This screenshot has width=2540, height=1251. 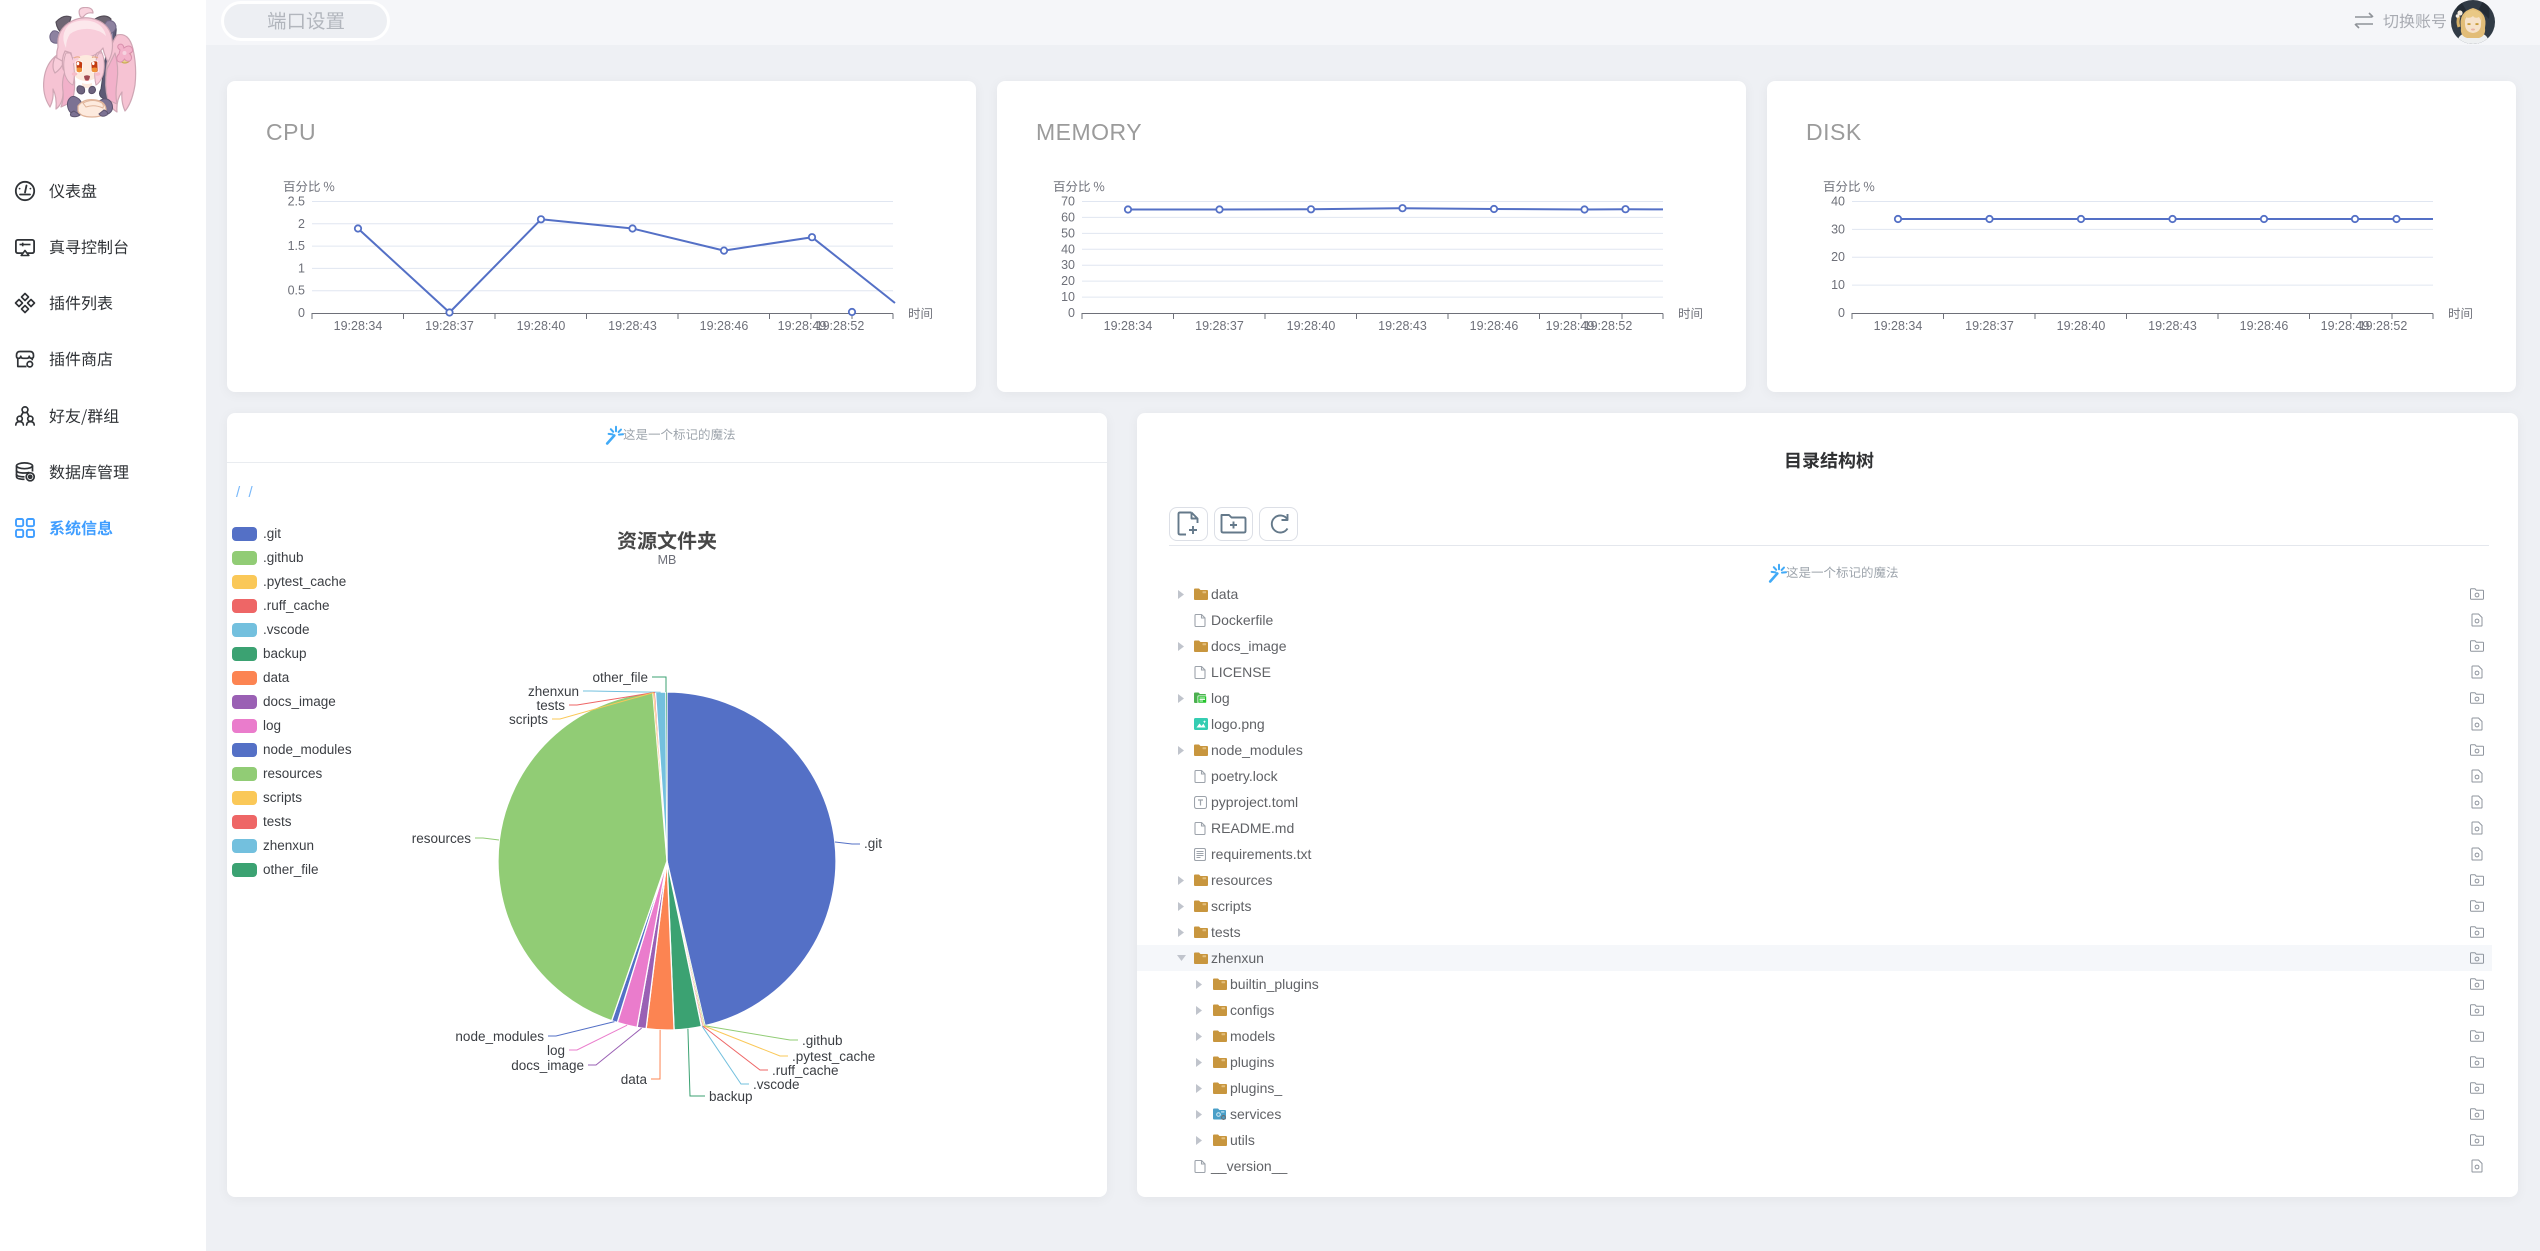 What do you see at coordinates (296, 291) in the screenshot?
I see `svg-text: 0.5` at bounding box center [296, 291].